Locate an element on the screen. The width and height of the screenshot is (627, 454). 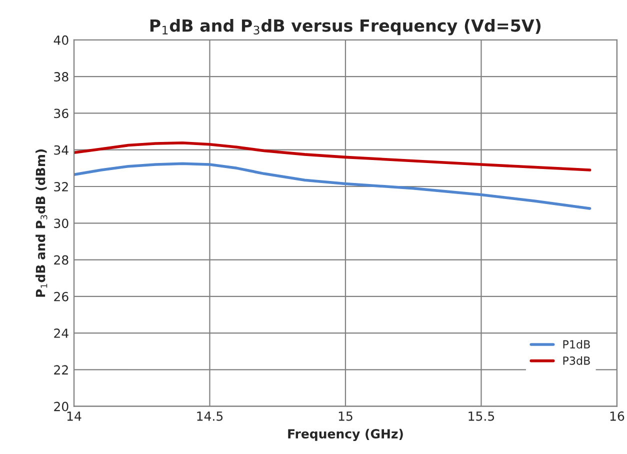
x-tick-label: 15 is located at coordinates (345, 416).